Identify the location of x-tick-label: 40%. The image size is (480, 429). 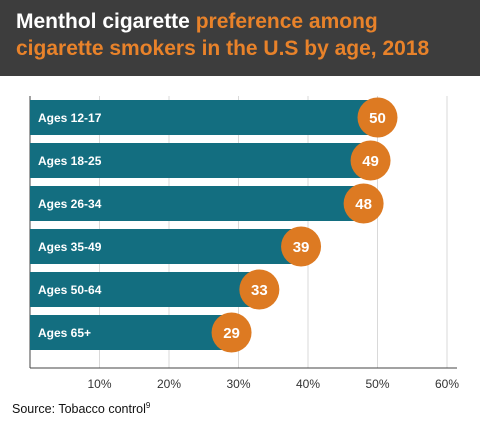
(308, 384).